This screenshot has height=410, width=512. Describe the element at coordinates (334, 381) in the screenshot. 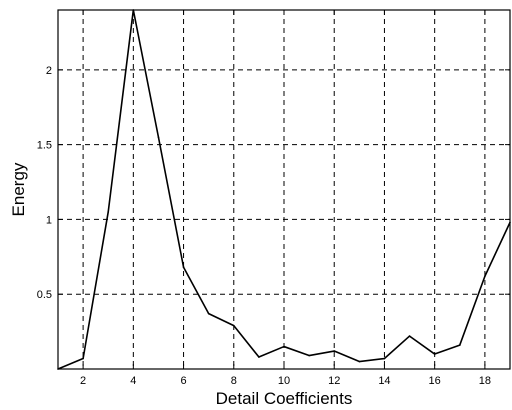

I see `x-tick-label-12: 12` at that location.